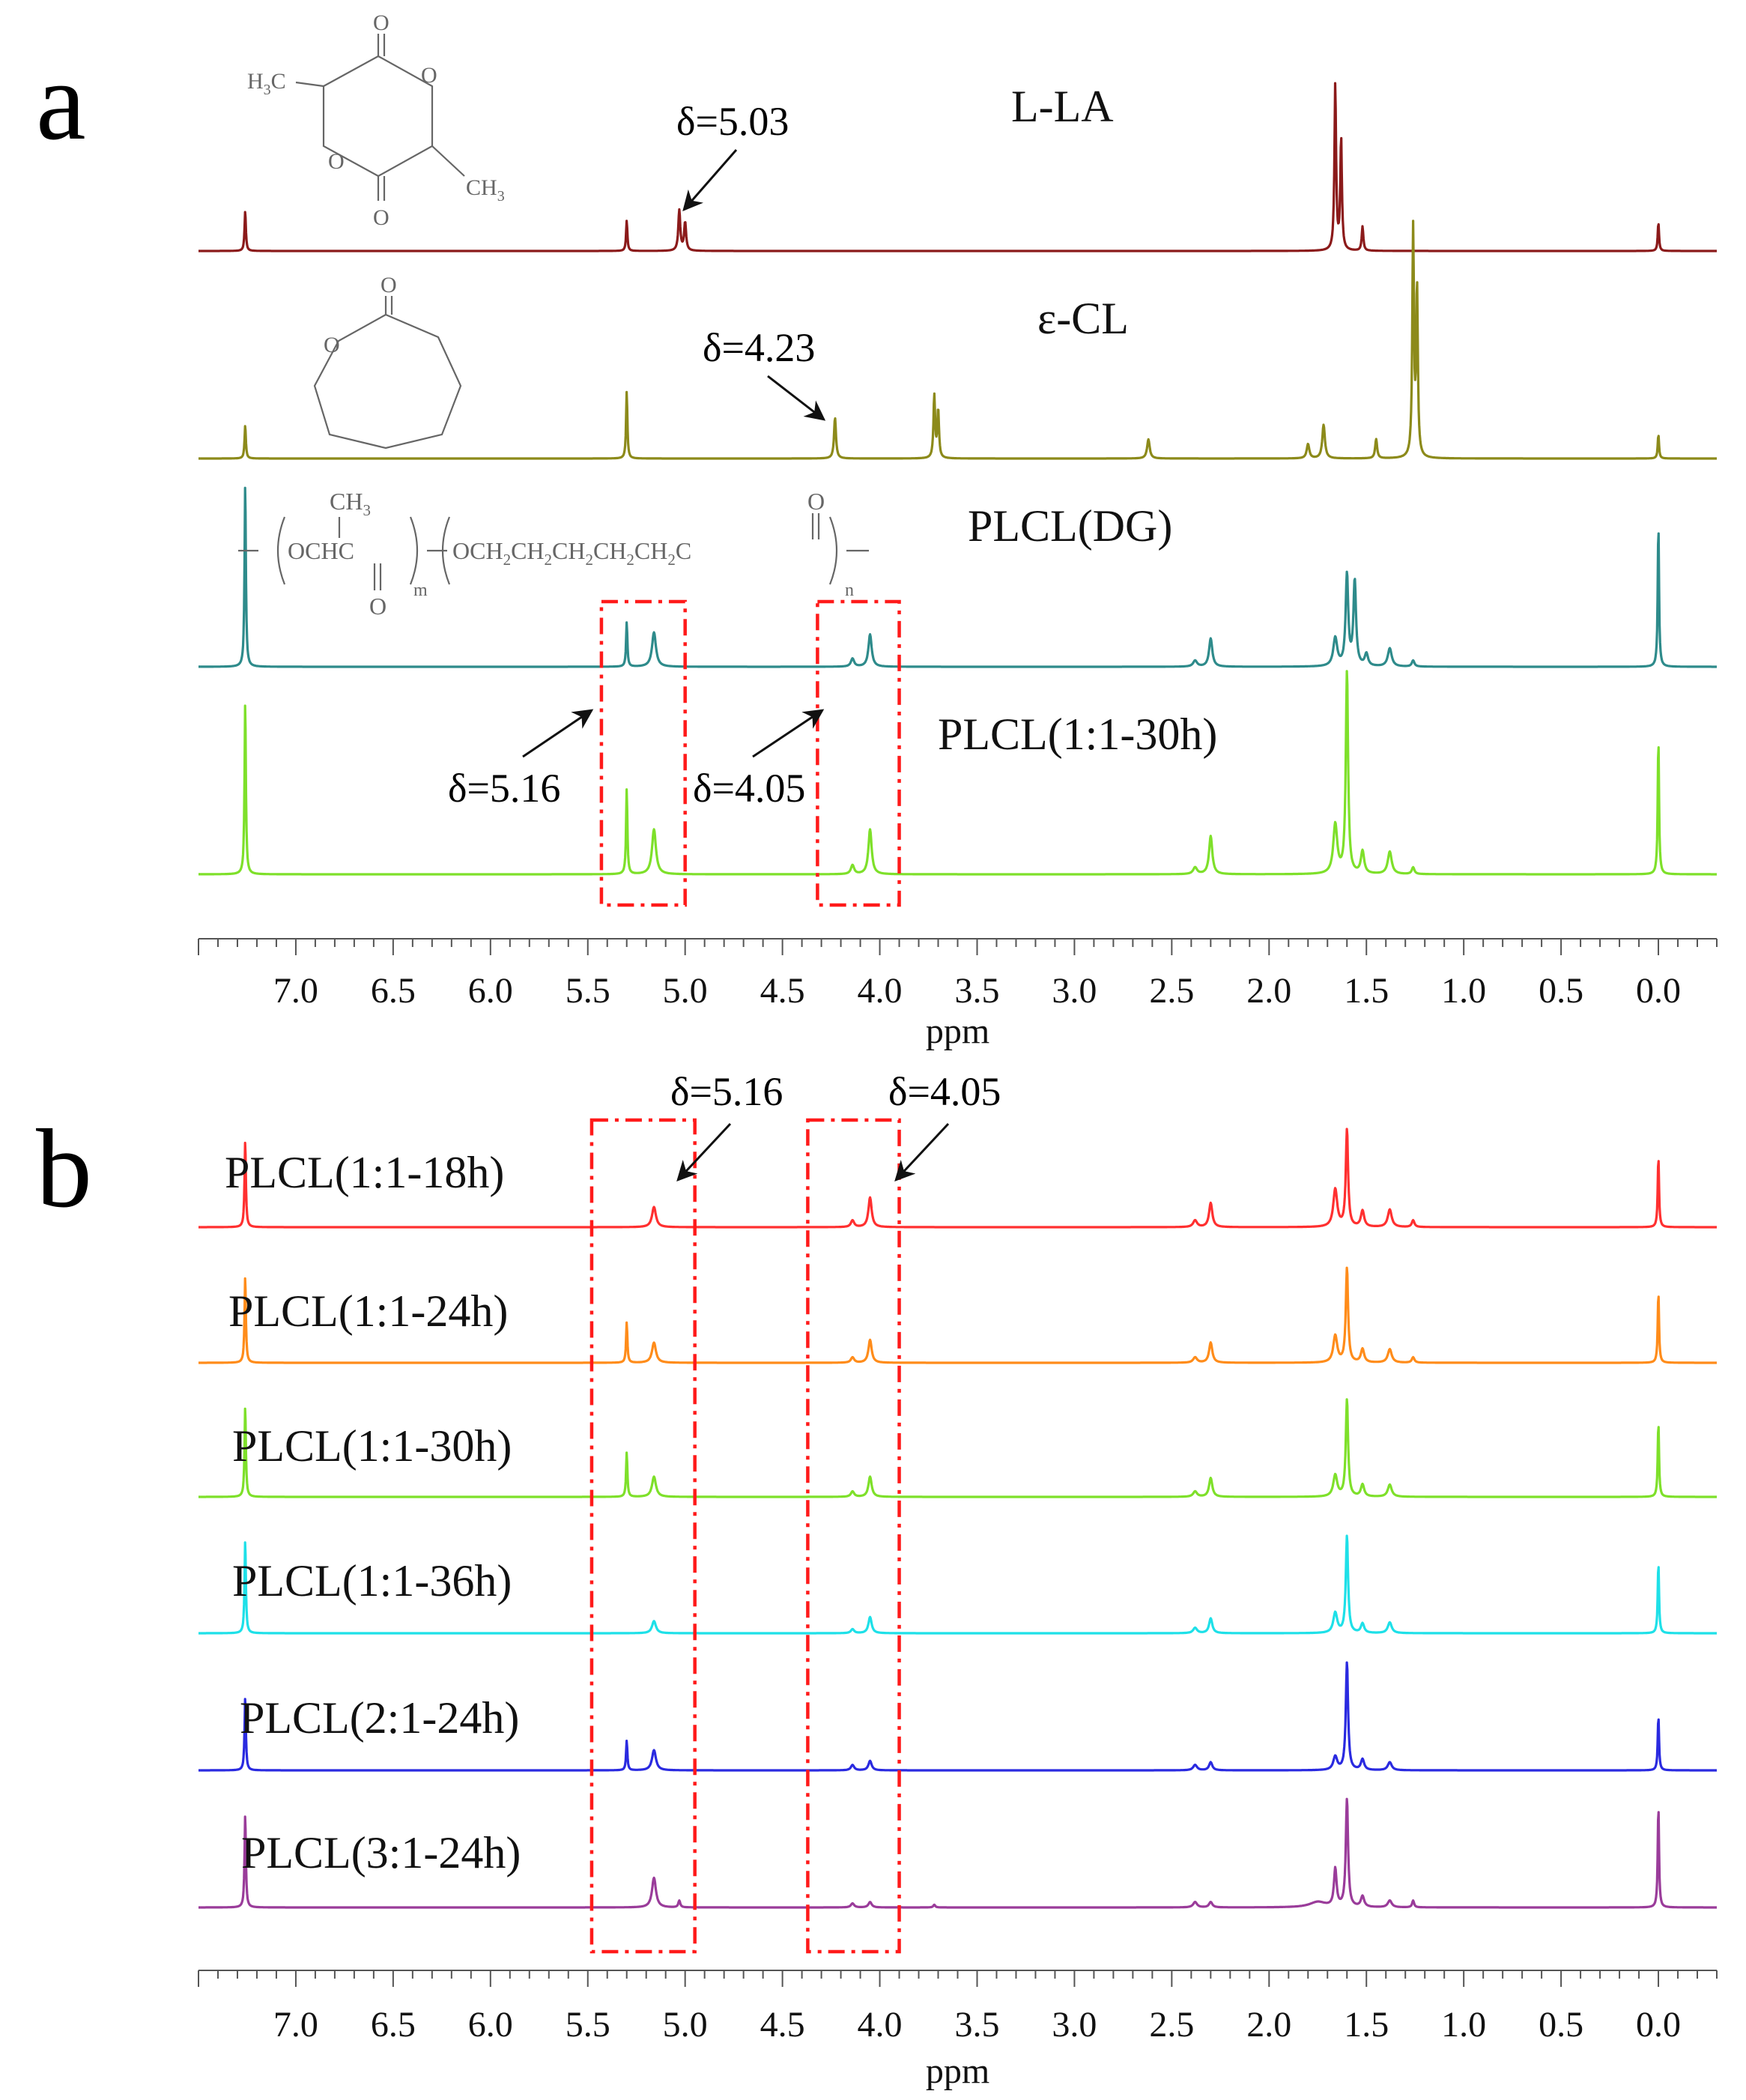 Image resolution: width=1746 pixels, height=2100 pixels. What do you see at coordinates (958, 167) in the screenshot?
I see `spectrum-a-l-la` at bounding box center [958, 167].